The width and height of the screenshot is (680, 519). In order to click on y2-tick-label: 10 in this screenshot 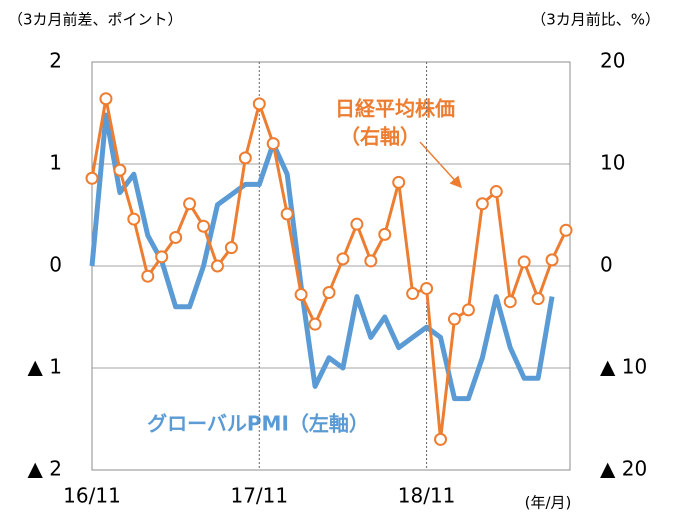, I will do `click(612, 163)`.